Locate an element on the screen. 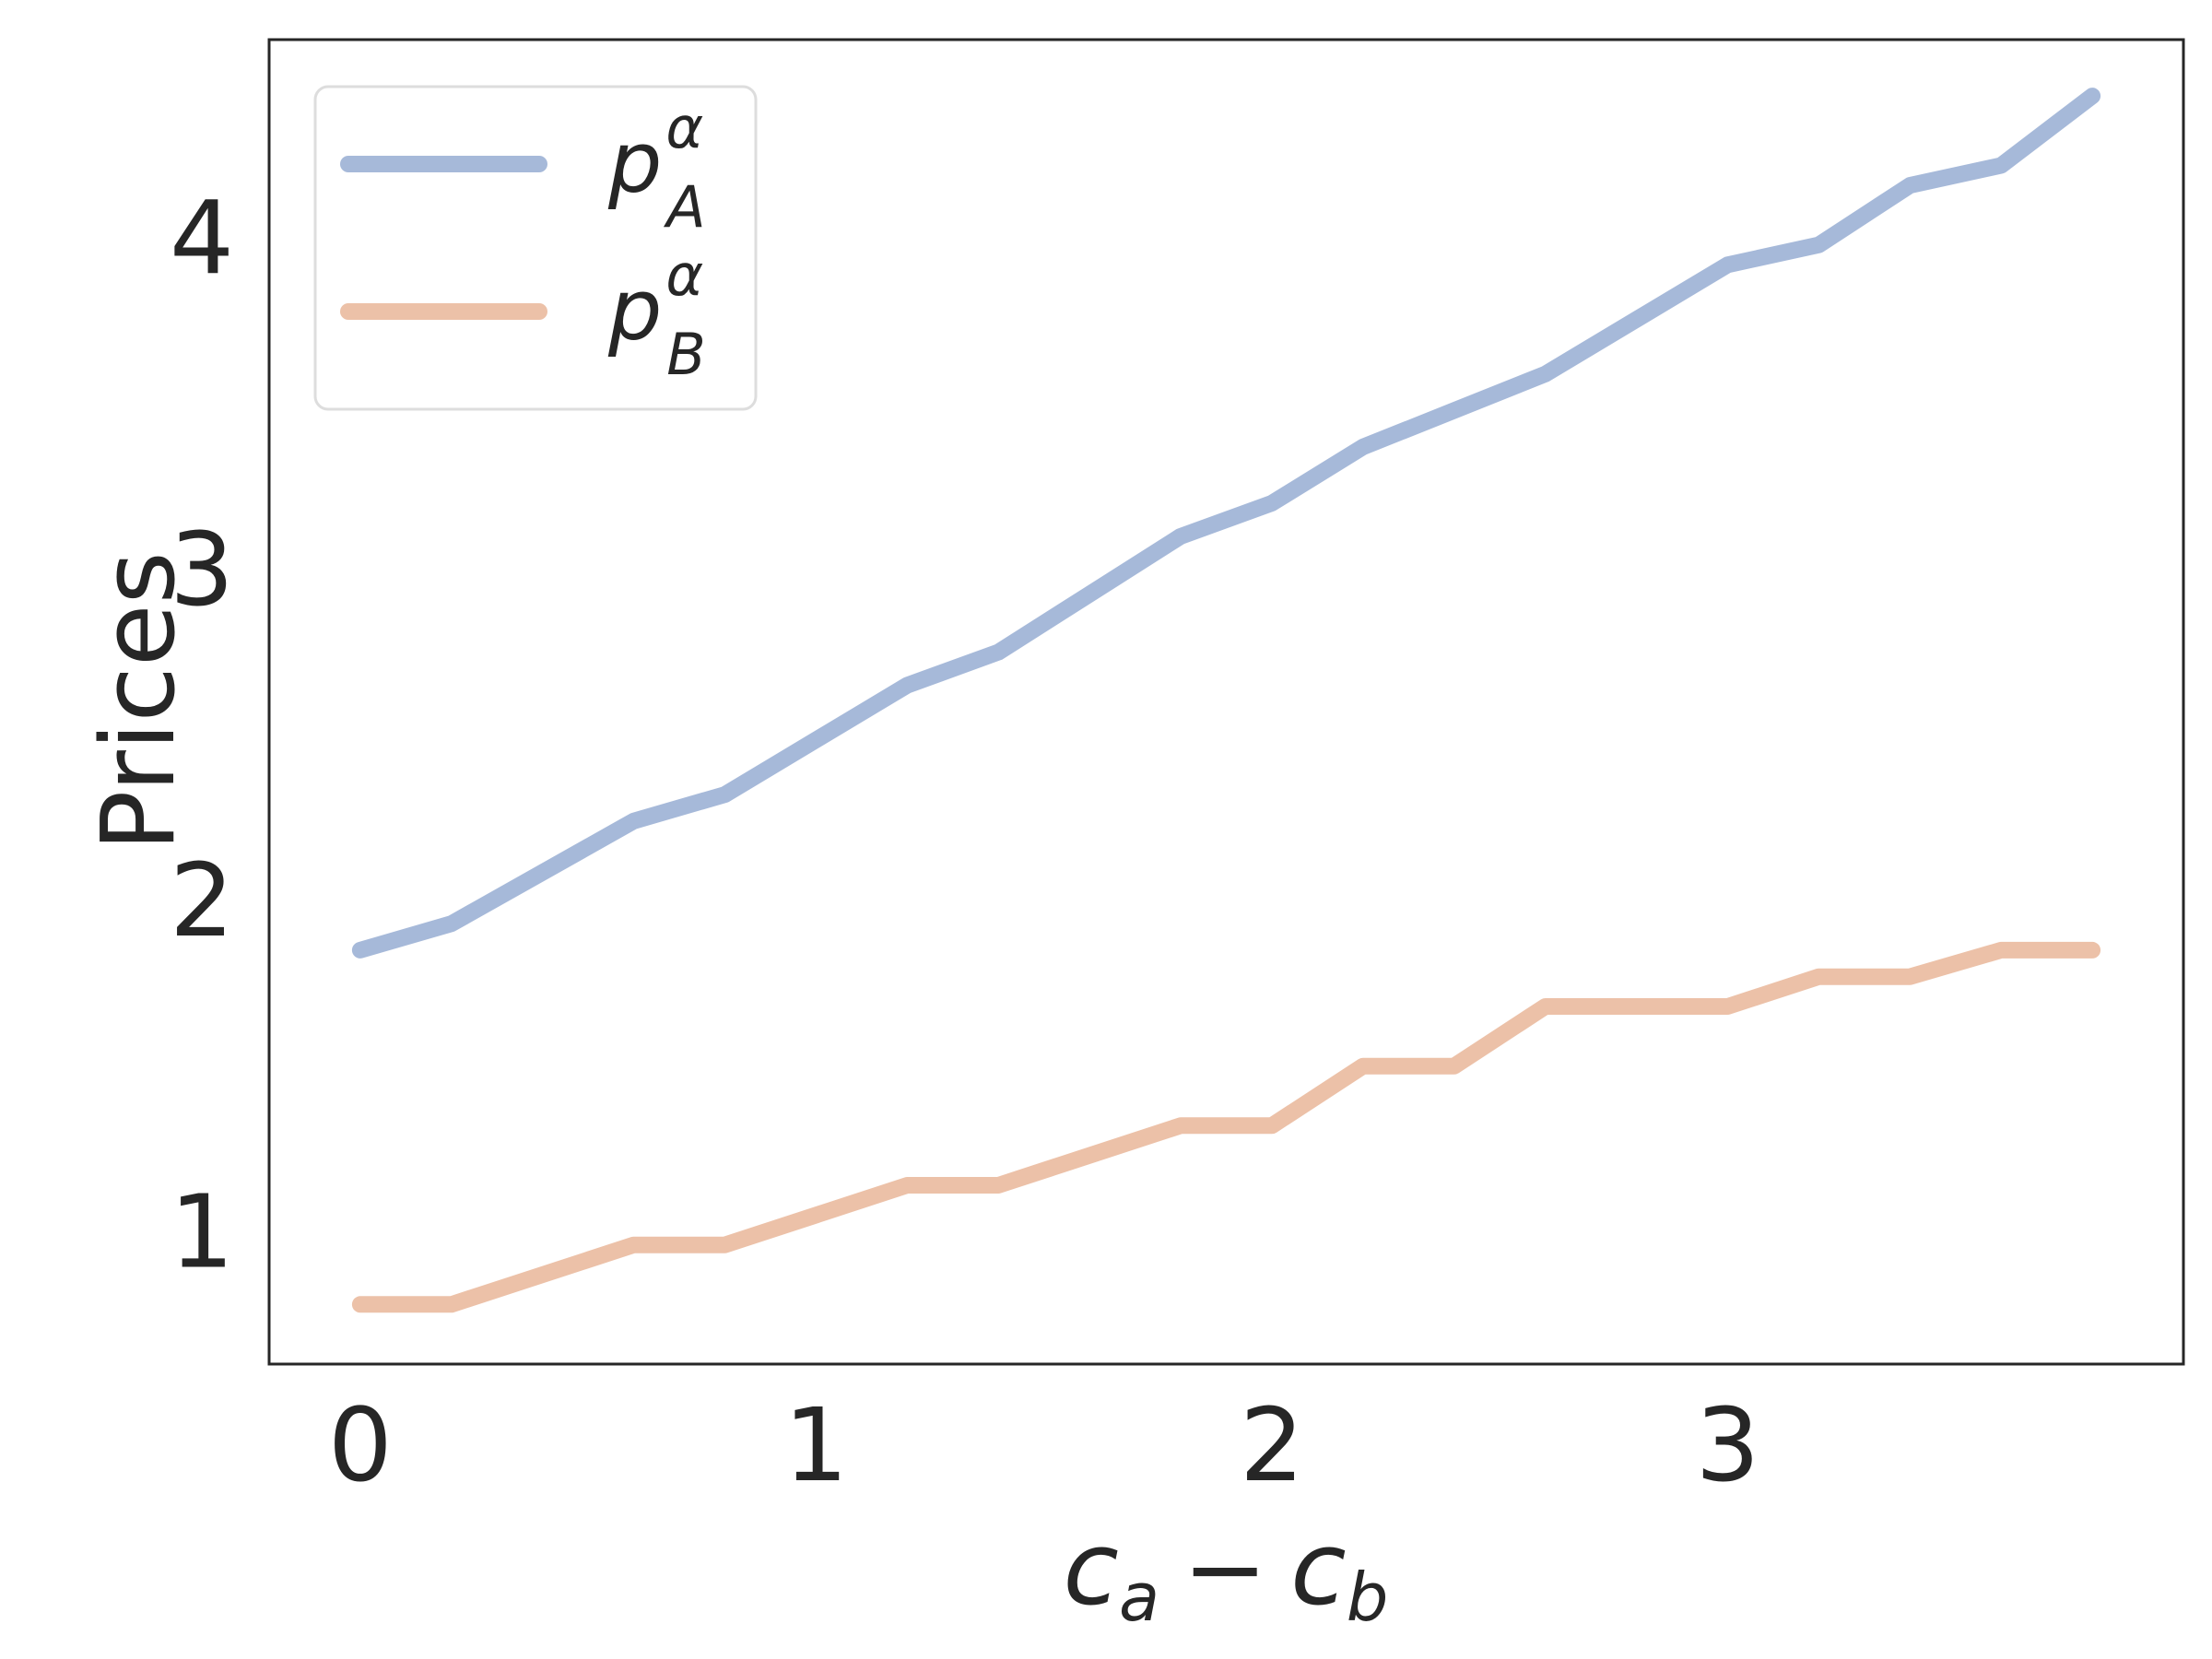 This screenshot has width=2212, height=1659. y-axis-label: Prices is located at coordinates (138, 701).